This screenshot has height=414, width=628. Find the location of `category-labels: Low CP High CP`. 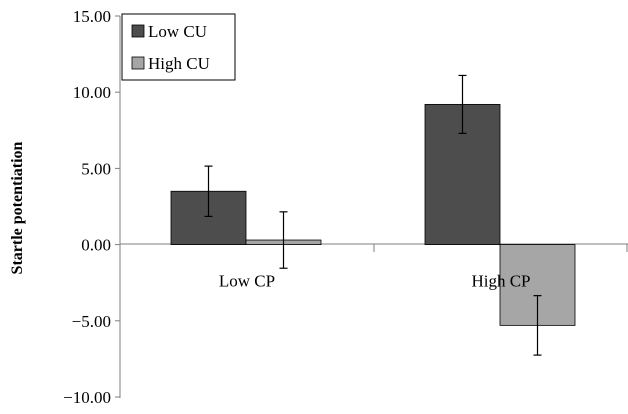

category-labels: Low CP High CP is located at coordinates (375, 281).